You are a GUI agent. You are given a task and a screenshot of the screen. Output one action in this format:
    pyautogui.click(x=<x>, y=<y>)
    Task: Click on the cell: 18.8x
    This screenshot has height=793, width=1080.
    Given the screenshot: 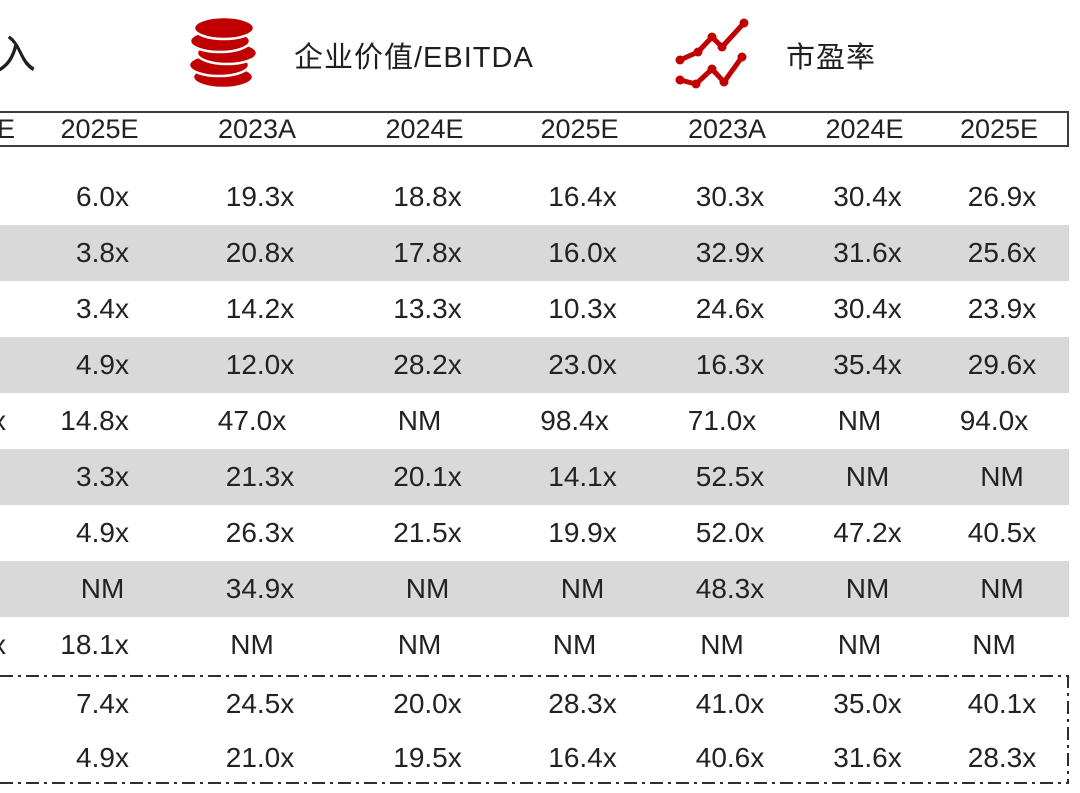 What is the action you would take?
    pyautogui.click(x=427, y=196)
    